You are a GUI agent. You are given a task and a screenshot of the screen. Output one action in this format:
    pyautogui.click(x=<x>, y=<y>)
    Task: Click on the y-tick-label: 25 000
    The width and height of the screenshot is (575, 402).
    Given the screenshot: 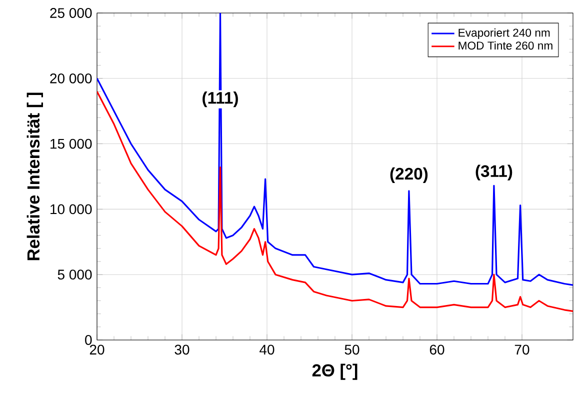 What is the action you would take?
    pyautogui.click(x=71, y=13)
    